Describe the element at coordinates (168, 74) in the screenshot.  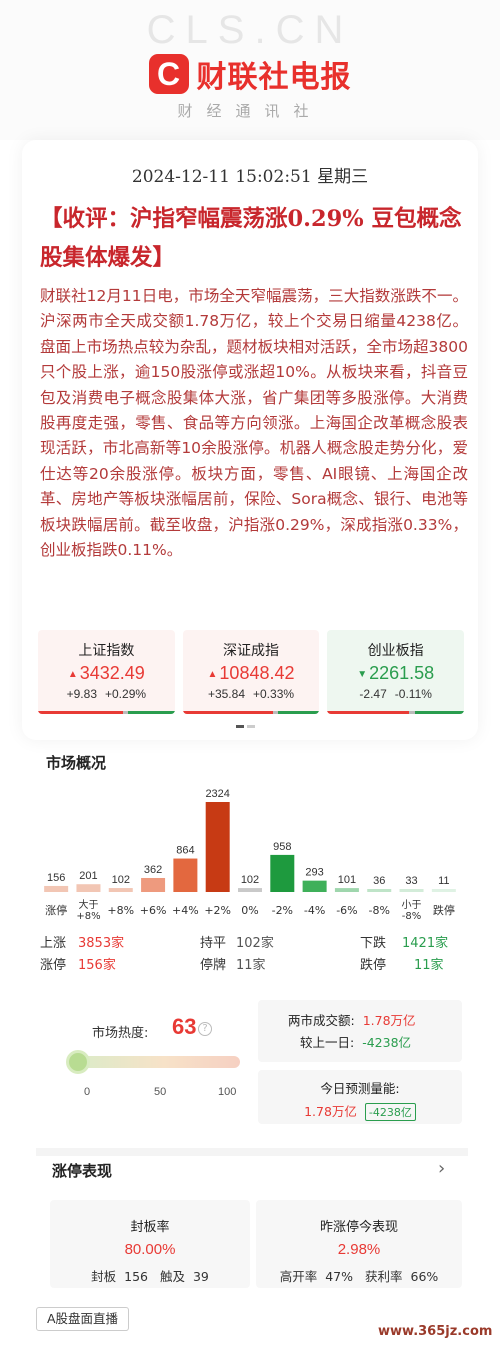
I see `cls-logo-icon: C` at that location.